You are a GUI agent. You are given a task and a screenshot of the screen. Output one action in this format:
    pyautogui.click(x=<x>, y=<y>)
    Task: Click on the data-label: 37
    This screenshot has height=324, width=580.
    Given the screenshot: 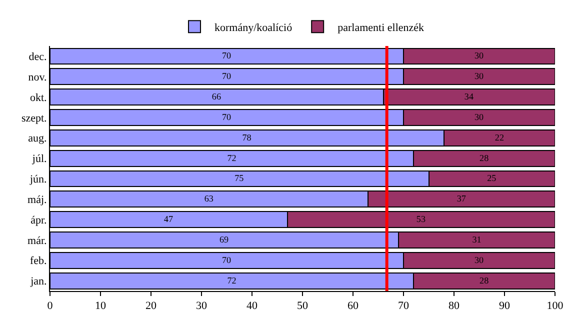 What is the action you would take?
    pyautogui.click(x=461, y=199)
    